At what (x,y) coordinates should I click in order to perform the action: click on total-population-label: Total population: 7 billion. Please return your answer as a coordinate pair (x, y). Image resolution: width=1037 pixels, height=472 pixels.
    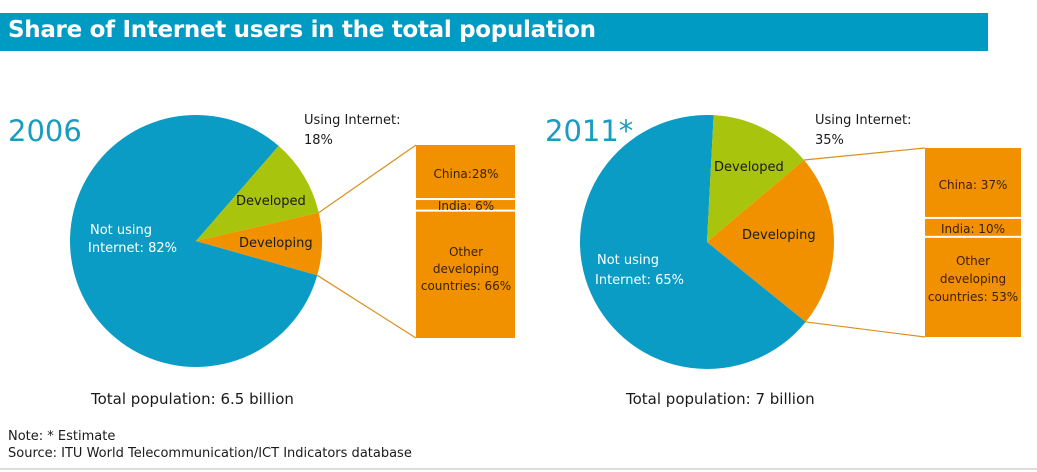
    Looking at the image, I should click on (720, 399).